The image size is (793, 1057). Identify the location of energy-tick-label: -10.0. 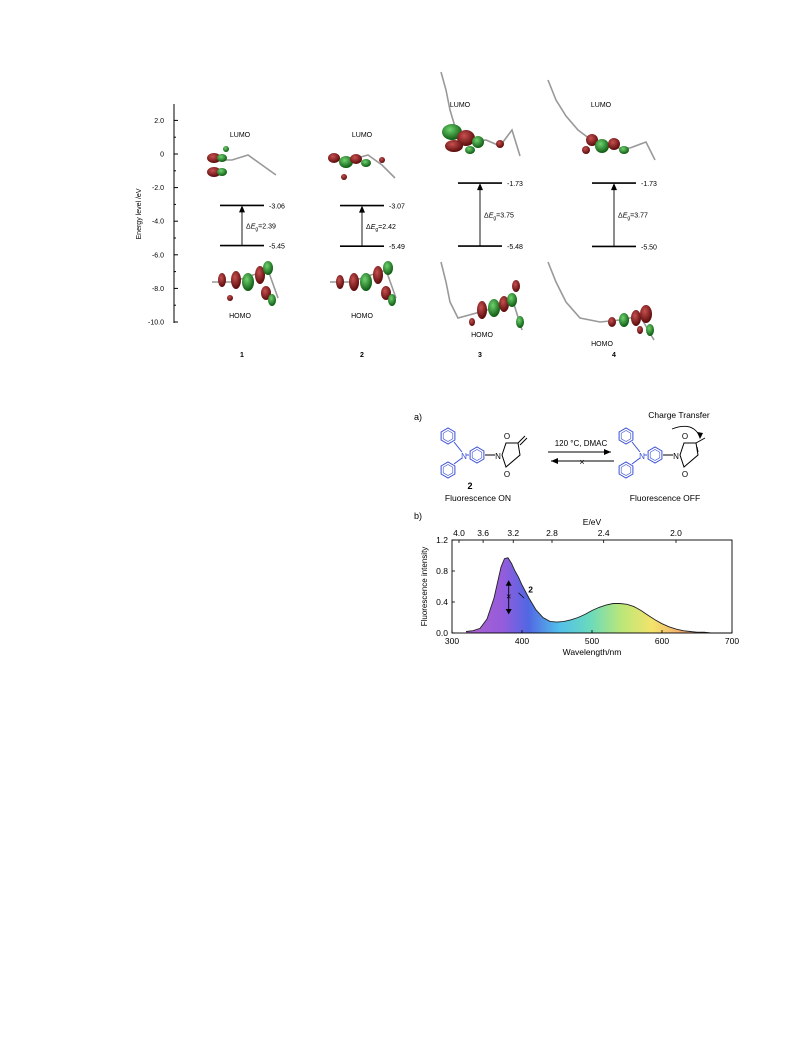
(156, 323).